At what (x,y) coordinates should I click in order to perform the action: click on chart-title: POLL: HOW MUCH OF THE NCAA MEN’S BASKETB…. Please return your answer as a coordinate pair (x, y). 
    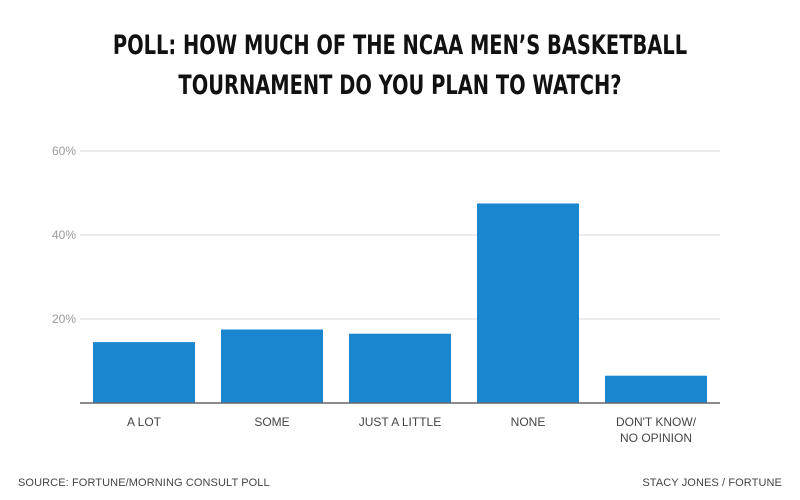
    Looking at the image, I should click on (400, 66).